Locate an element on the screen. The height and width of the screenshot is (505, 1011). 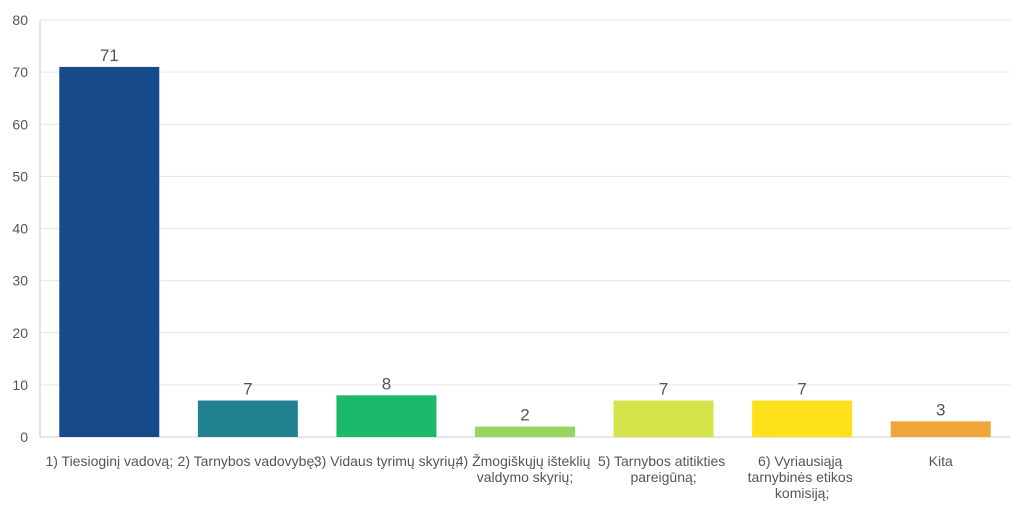
y-tick-label: 50 is located at coordinates (20, 176).